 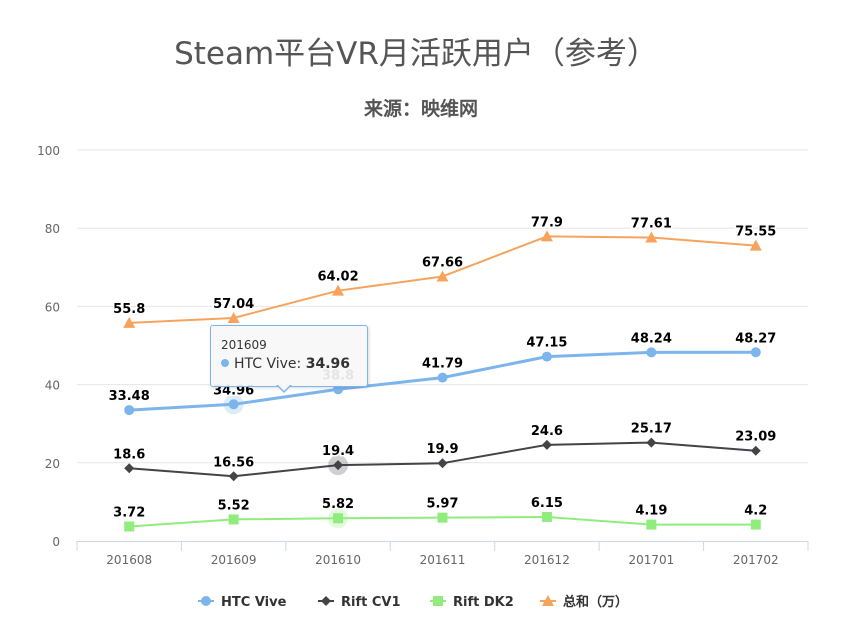 I want to click on data-label: 19.4, so click(x=338, y=451).